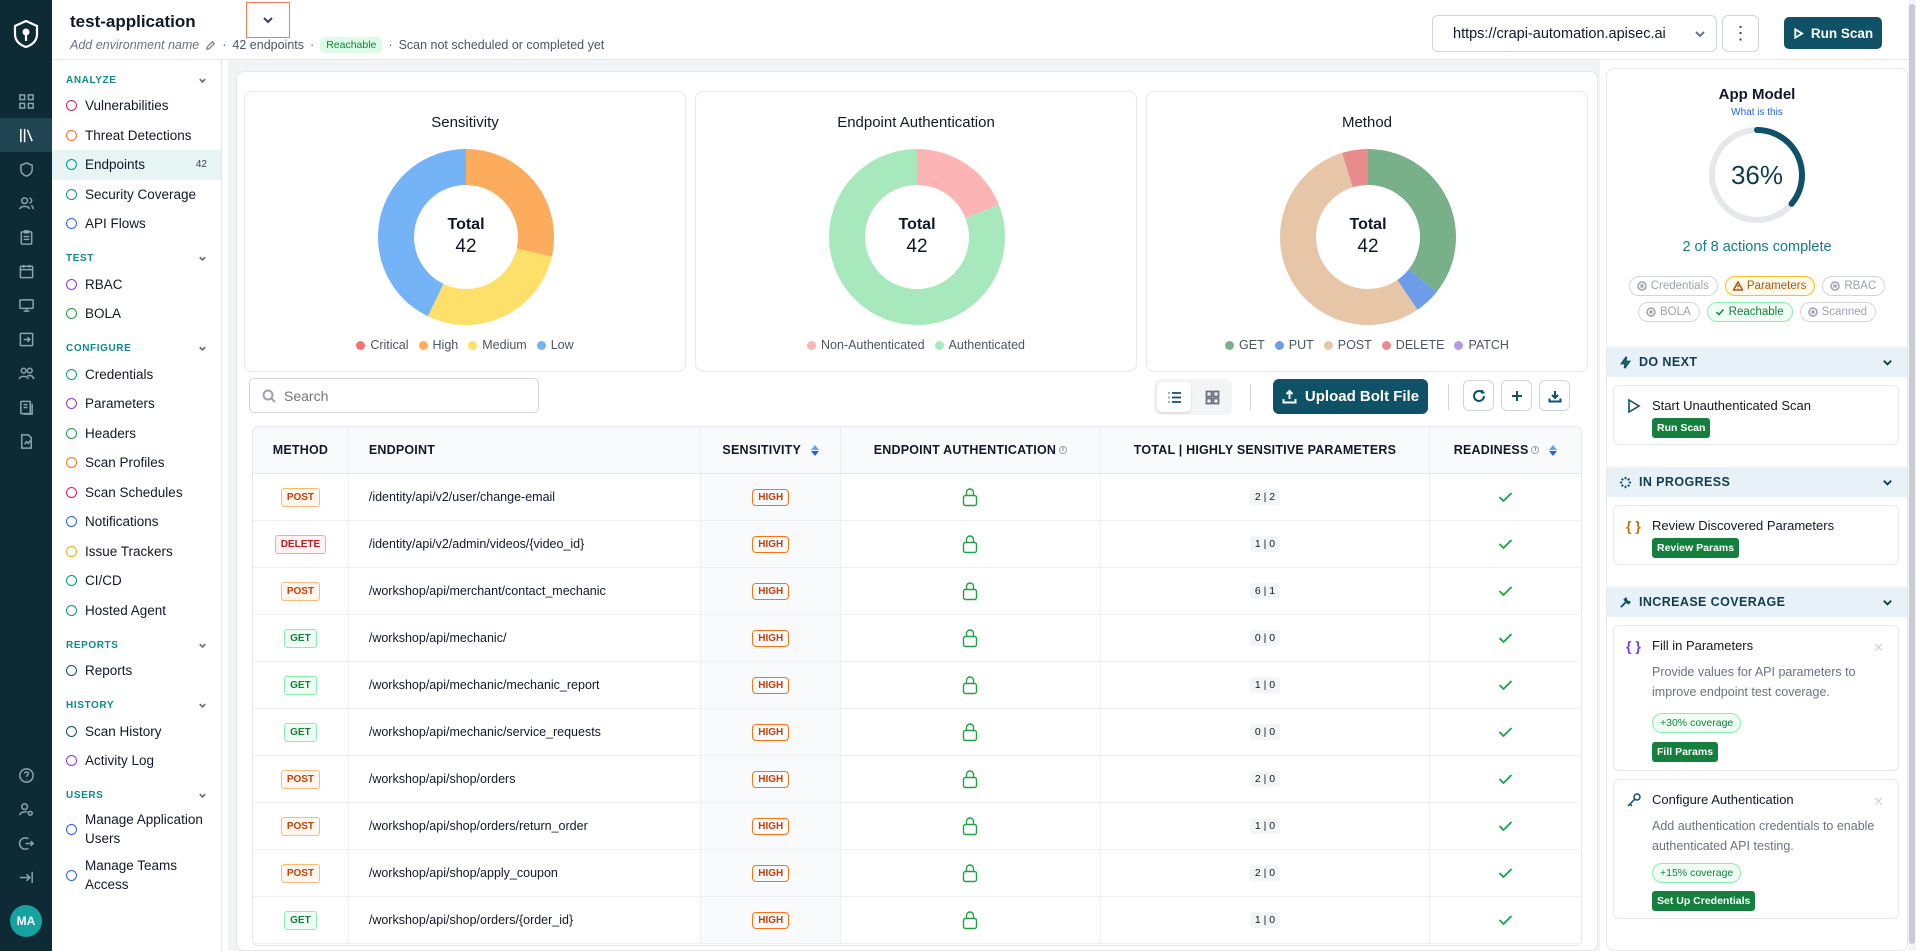 Image resolution: width=1916 pixels, height=951 pixels. What do you see at coordinates (136, 314) in the screenshot?
I see `sidebar-item-bola: BOLA` at bounding box center [136, 314].